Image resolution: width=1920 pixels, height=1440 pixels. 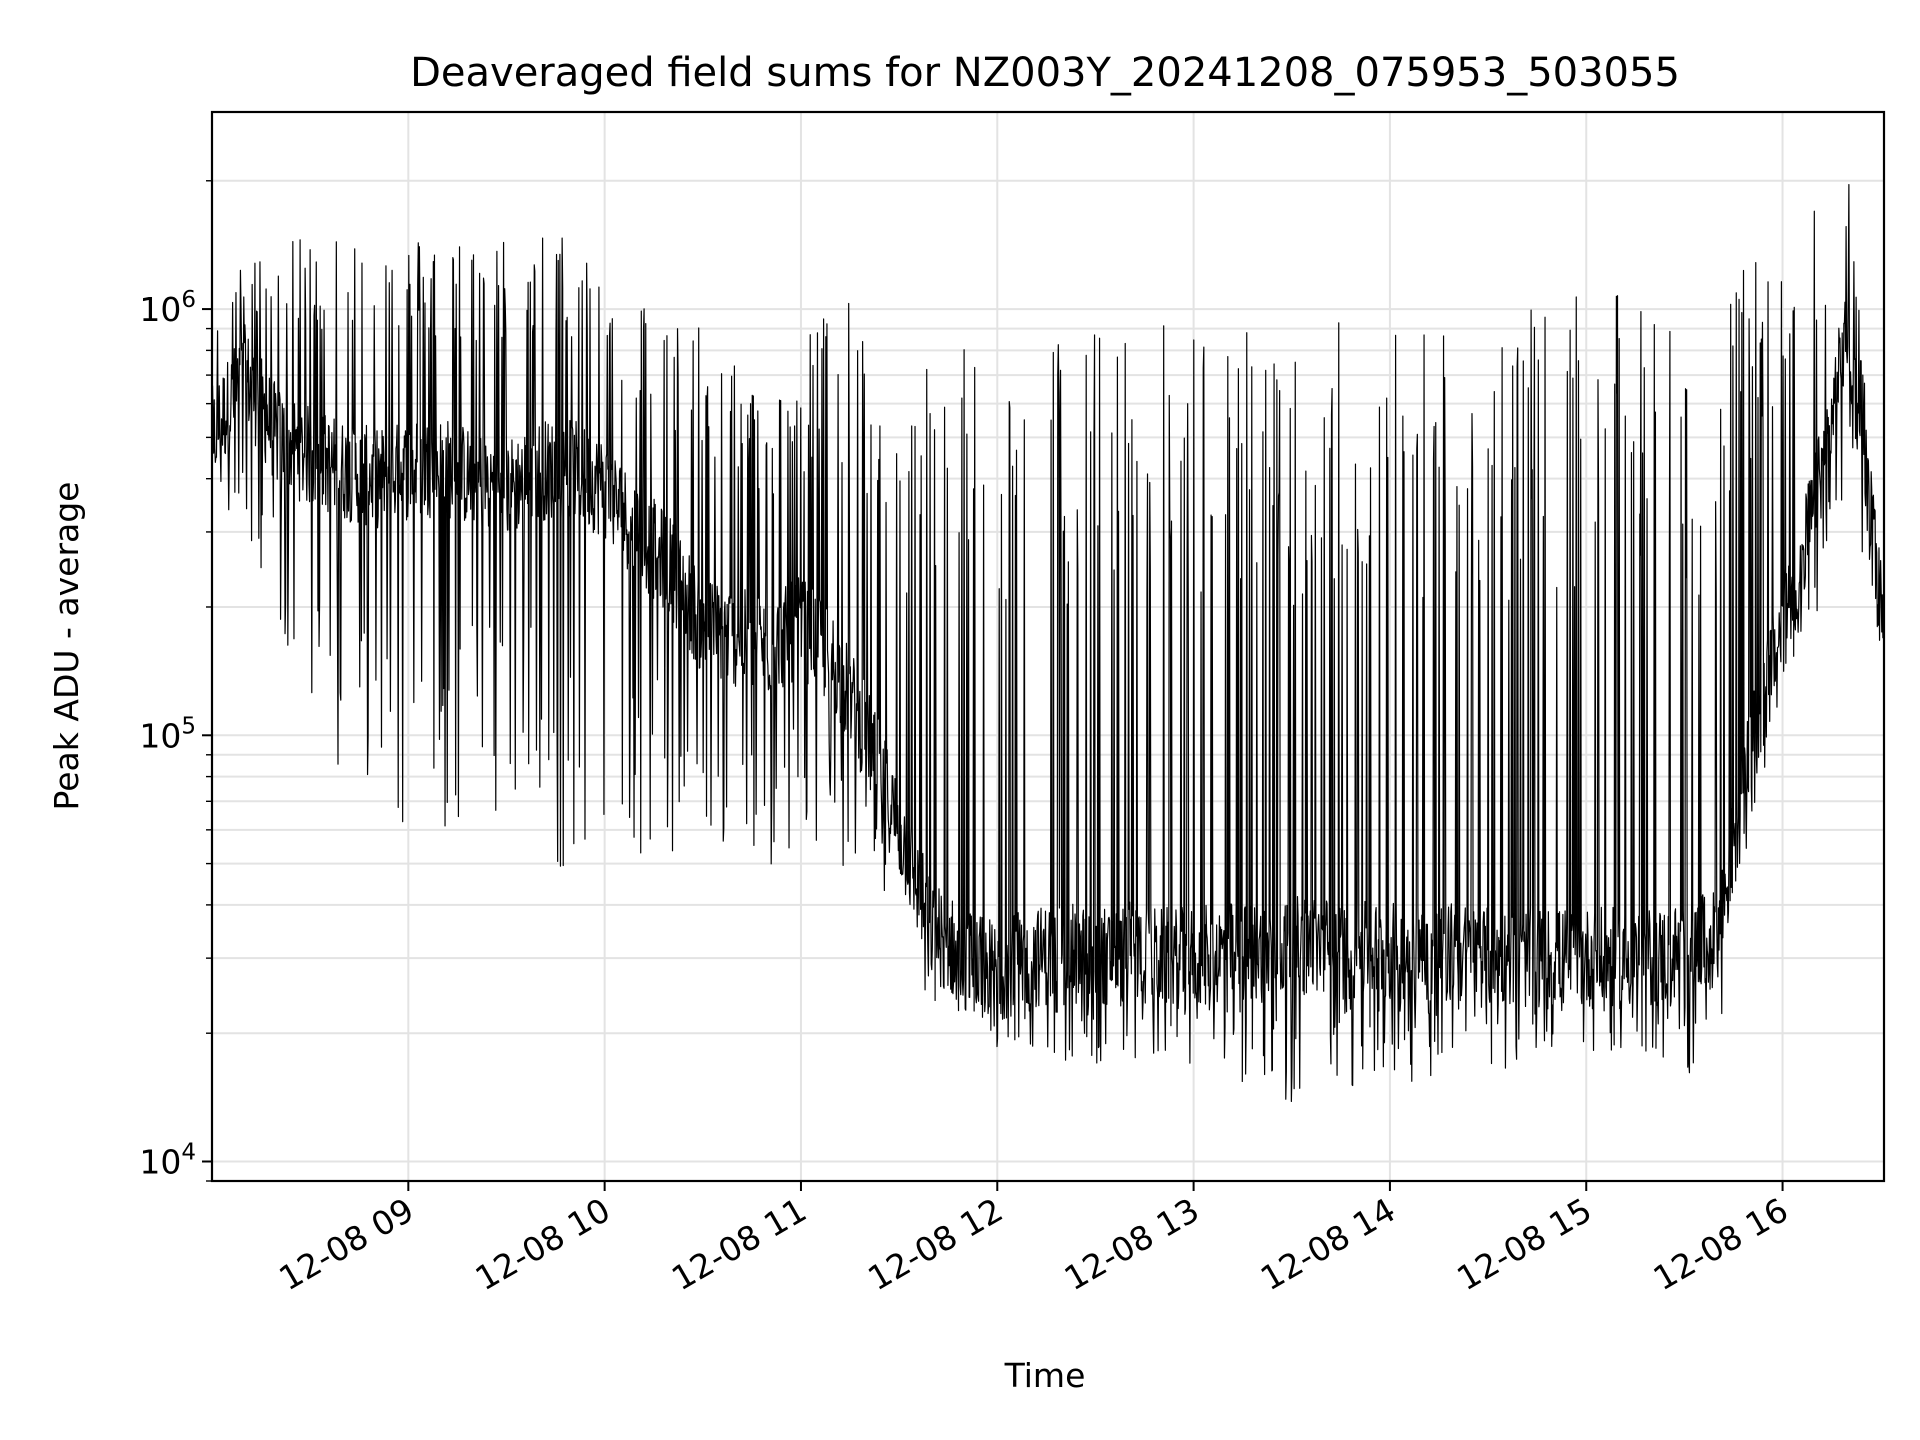 I want to click on y-tick-label: 105, so click(x=167, y=734).